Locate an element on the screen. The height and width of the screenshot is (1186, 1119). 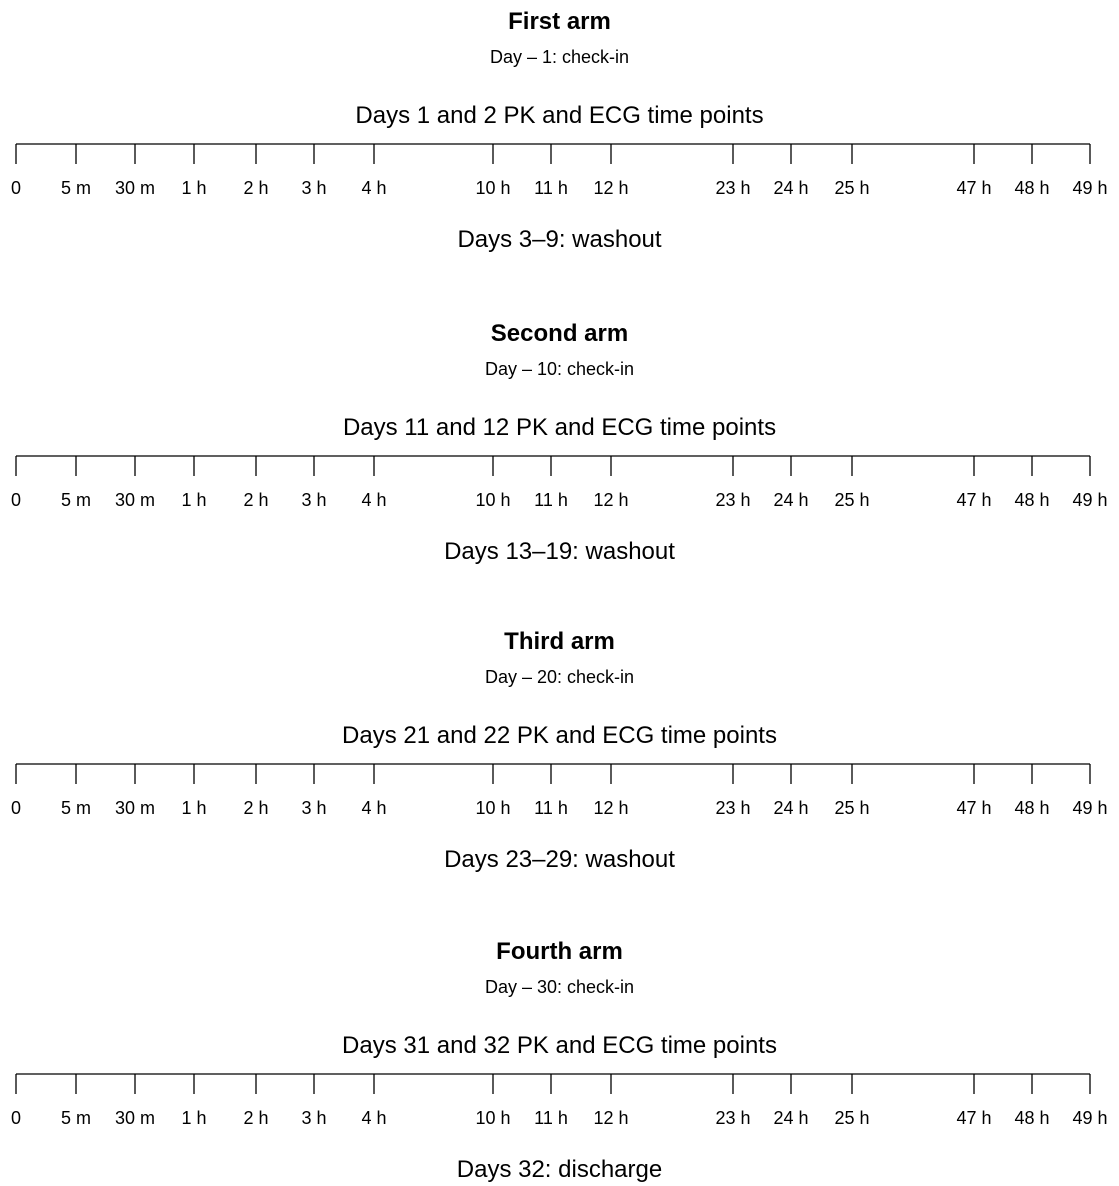
checkin-label: Day – 30: check-in is located at coordinates (559, 987).